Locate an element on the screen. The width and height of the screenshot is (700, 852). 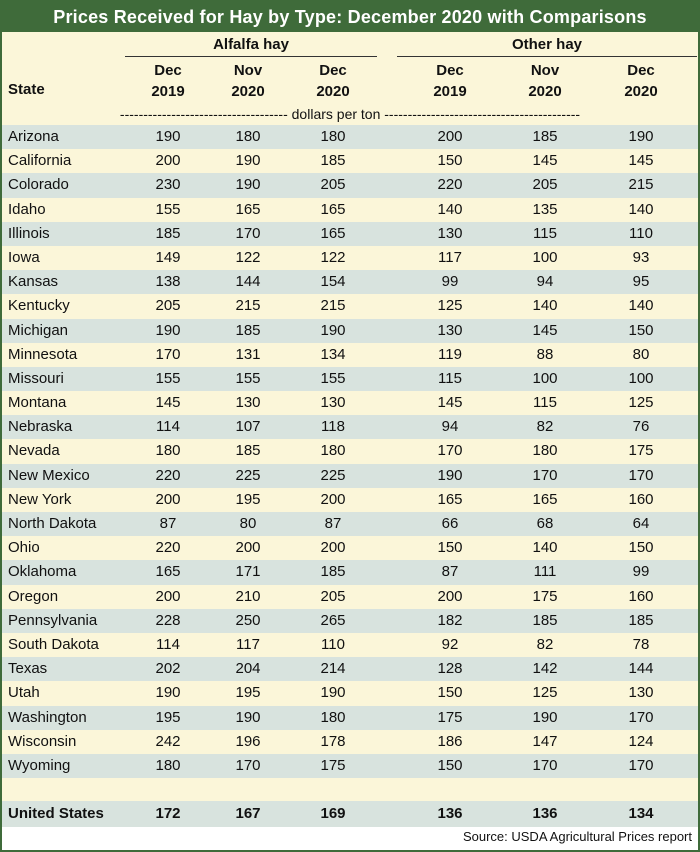
state-name: New Mexico is located at coordinates (49, 475).